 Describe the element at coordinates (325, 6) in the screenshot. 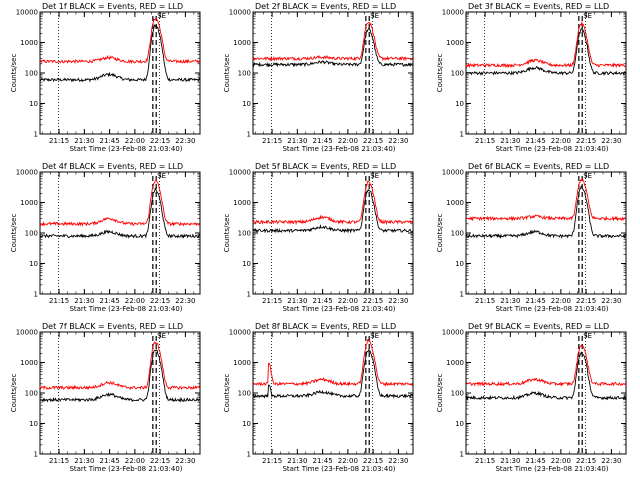

I see `panel-title: Det 2f BLACK = Events, RED = LLD` at that location.